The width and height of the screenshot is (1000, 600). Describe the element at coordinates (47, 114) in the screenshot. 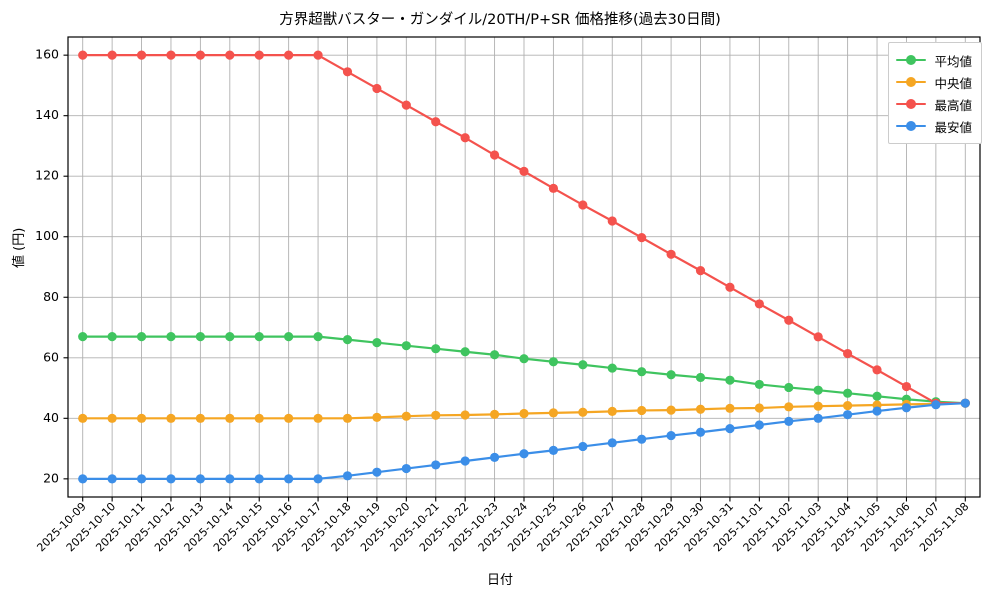

I see `y-tick-label: 140` at that location.